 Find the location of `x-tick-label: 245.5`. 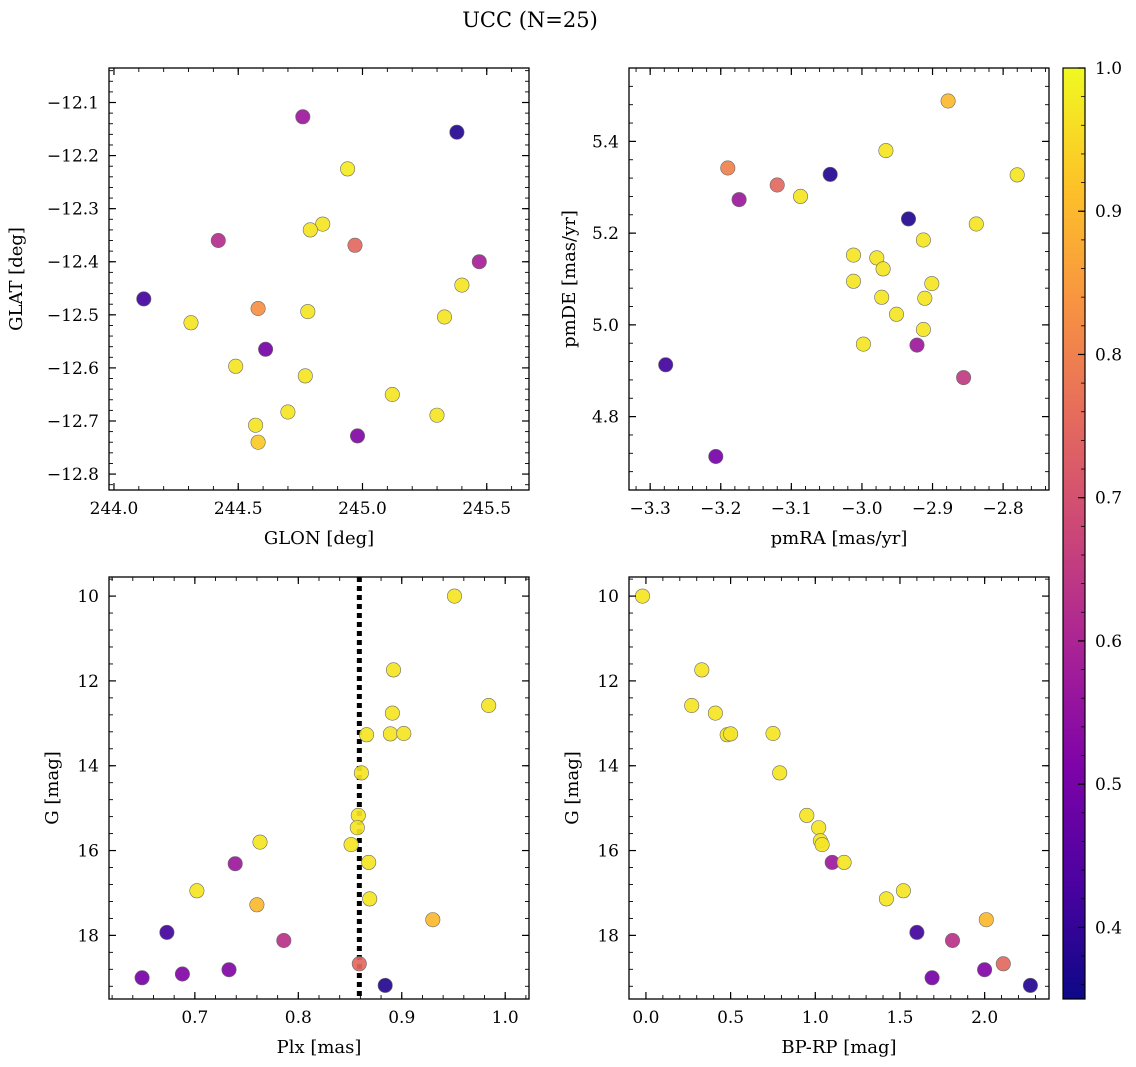

x-tick-label: 245.5 is located at coordinates (486, 509).